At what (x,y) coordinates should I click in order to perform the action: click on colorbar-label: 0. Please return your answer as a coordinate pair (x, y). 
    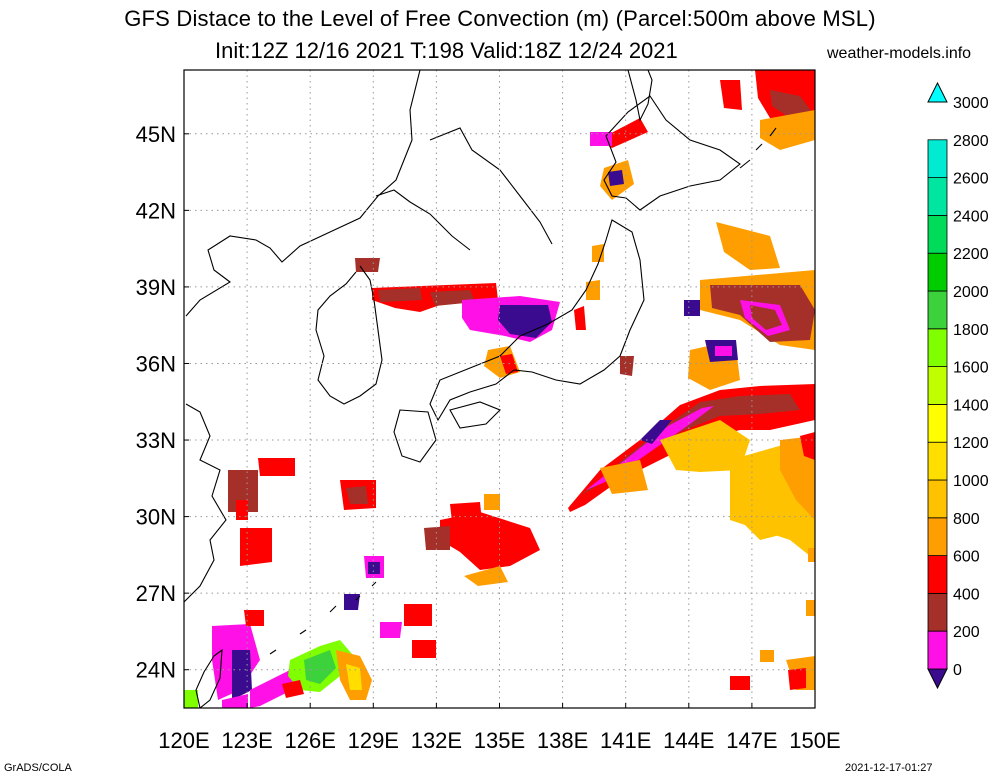
    Looking at the image, I should click on (957, 670).